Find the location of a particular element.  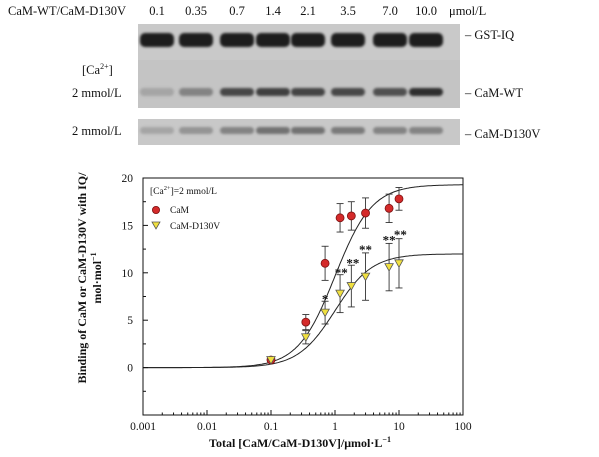

legend-d130v-label: CaM-D130V is located at coordinates (195, 227).